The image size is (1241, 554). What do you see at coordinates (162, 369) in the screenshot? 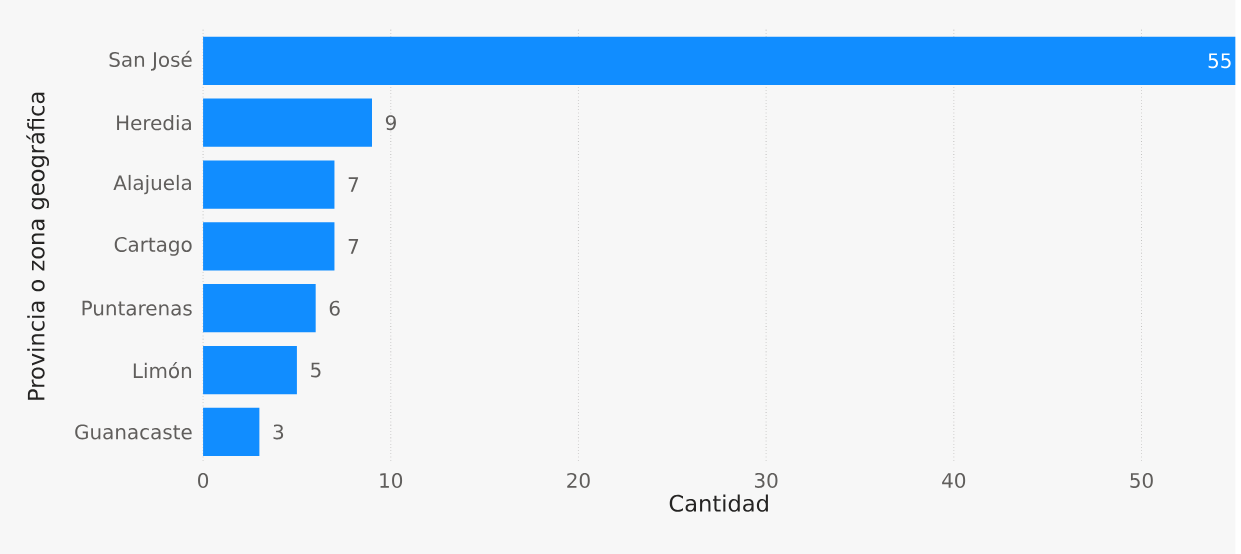
I see `y-tick-label: Limón` at bounding box center [162, 369].